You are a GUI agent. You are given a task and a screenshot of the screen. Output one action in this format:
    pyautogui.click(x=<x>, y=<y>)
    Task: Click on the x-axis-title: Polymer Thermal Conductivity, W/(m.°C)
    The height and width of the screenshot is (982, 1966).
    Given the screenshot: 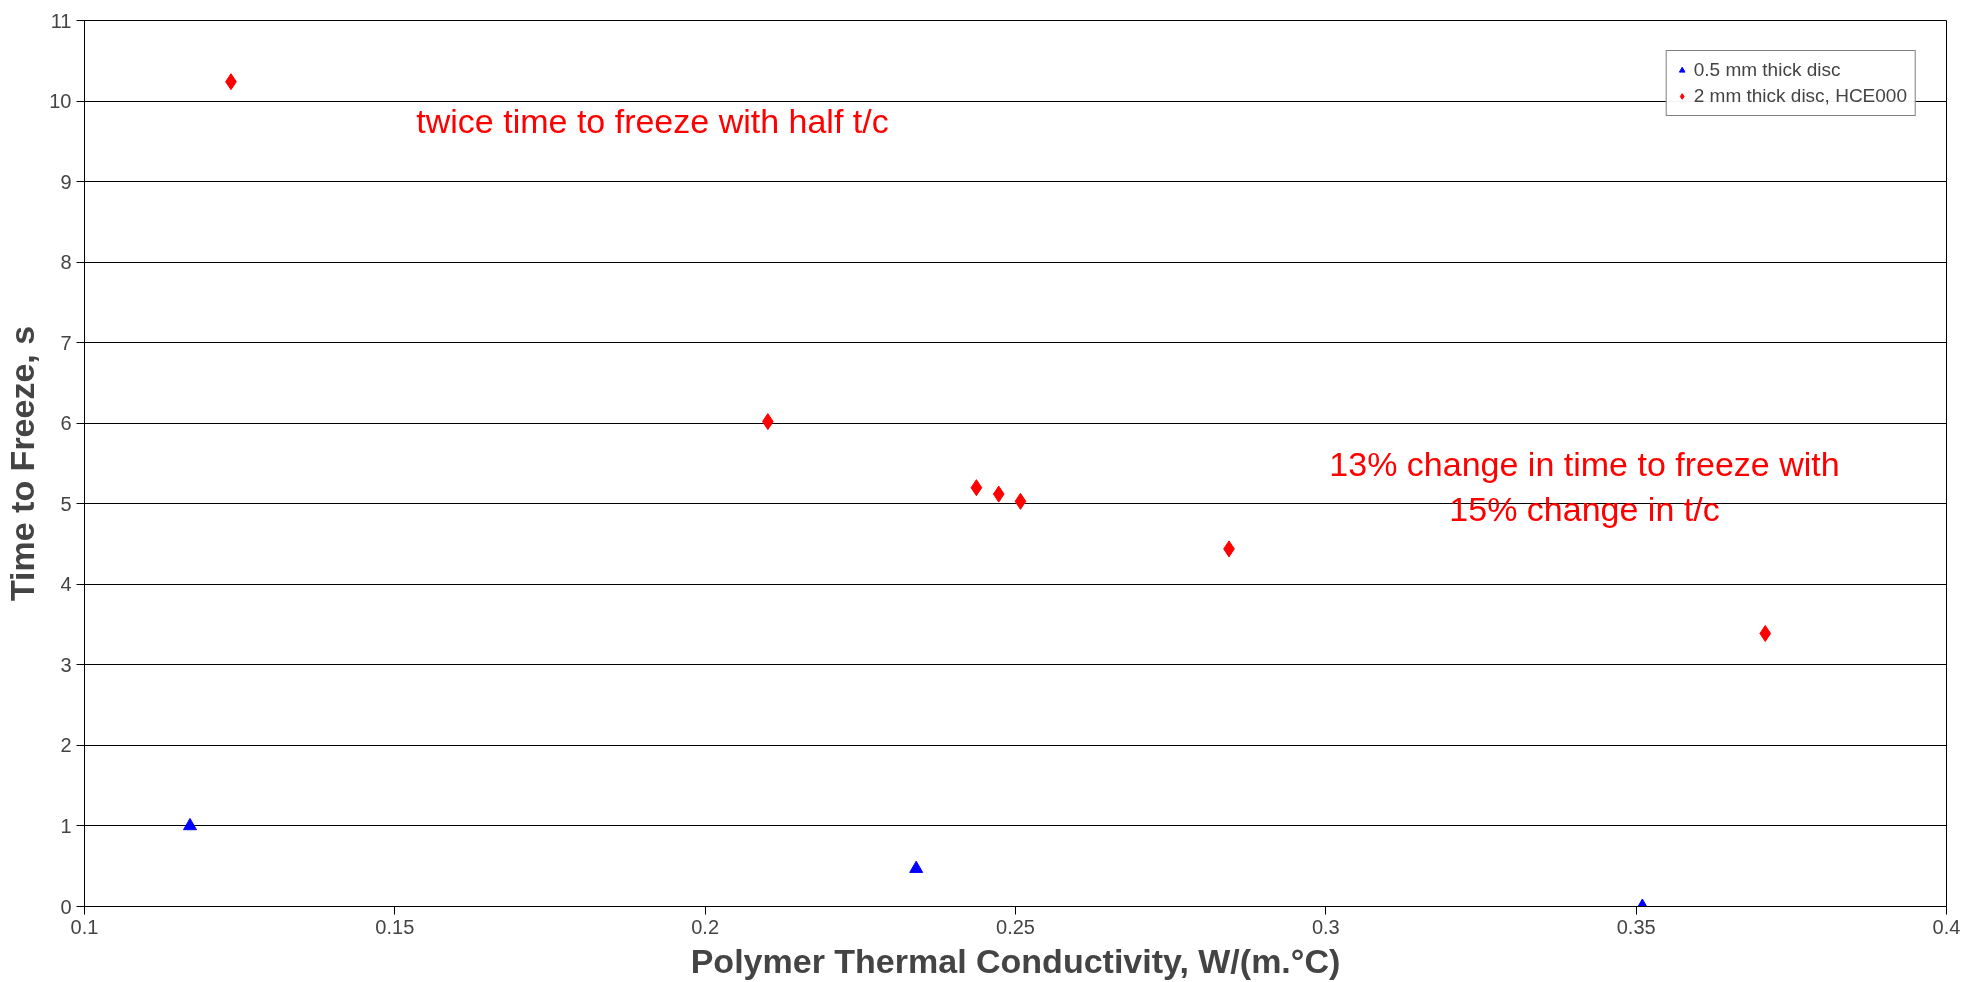 What is the action you would take?
    pyautogui.click(x=1015, y=960)
    